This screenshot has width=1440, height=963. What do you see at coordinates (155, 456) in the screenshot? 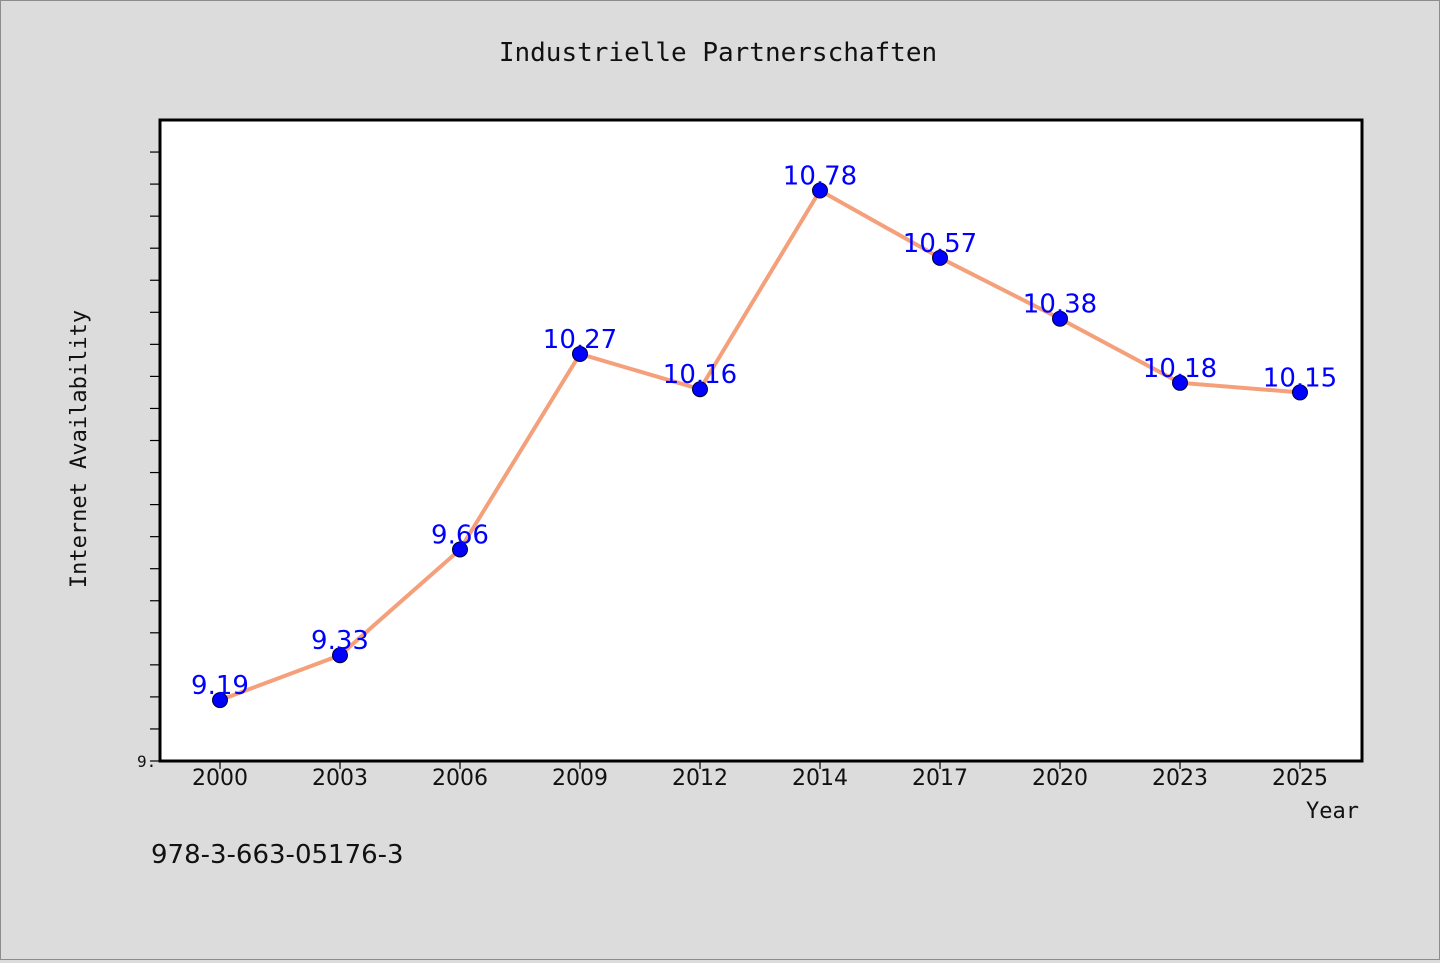
I see `y-axis-ticks` at bounding box center [155, 456].